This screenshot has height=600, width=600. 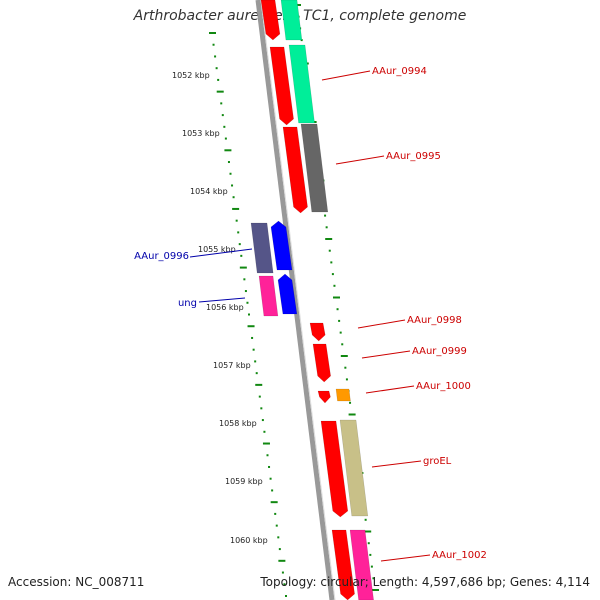 What do you see at coordinates (439, 351) in the screenshot?
I see `gene-label: AAur_0999` at bounding box center [439, 351].